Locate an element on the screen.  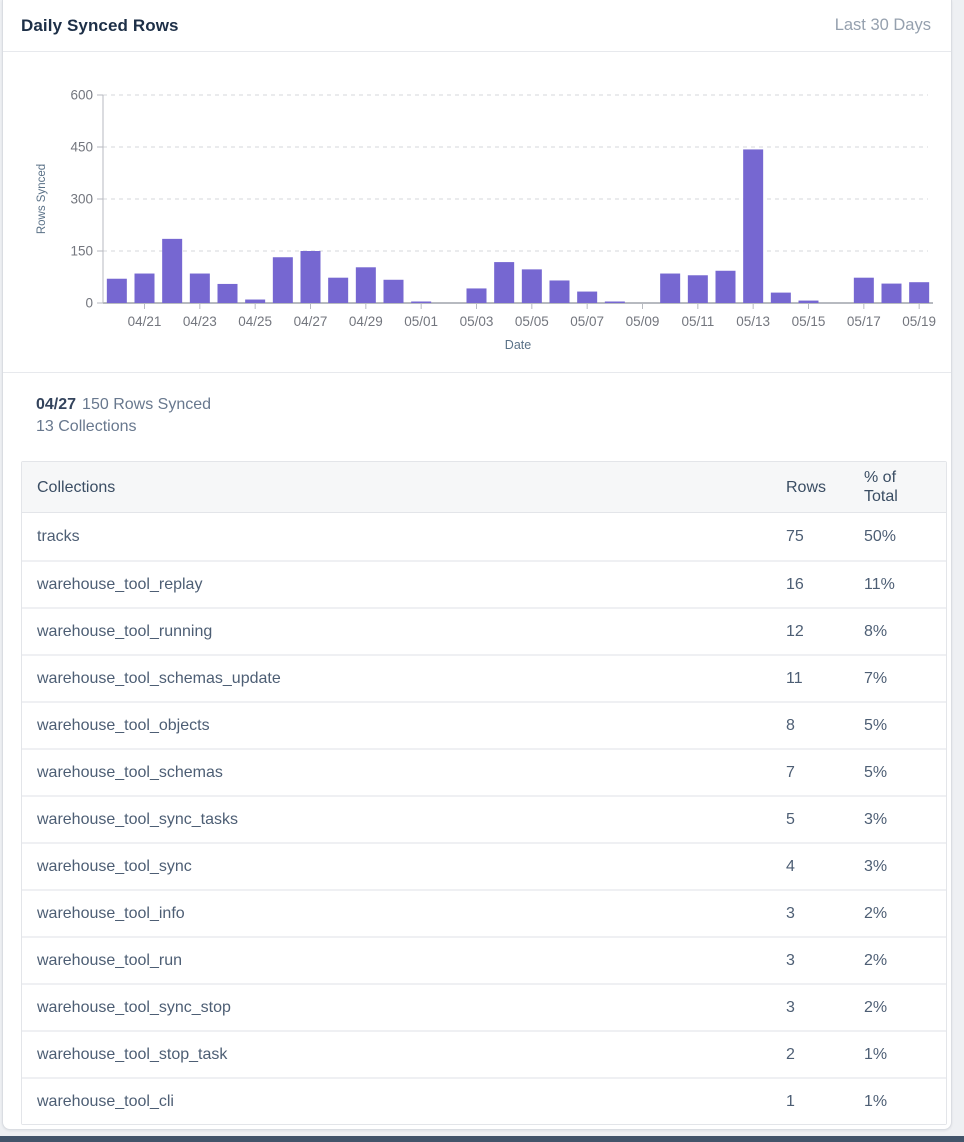
bar-05/05 is located at coordinates (531, 286).